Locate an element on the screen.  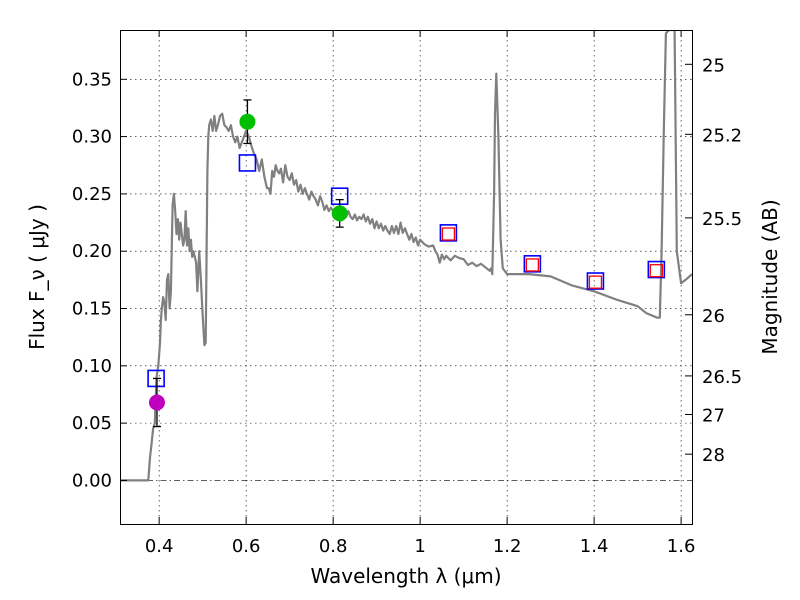
y-tick-label: 0.15 is located at coordinates (92, 309).